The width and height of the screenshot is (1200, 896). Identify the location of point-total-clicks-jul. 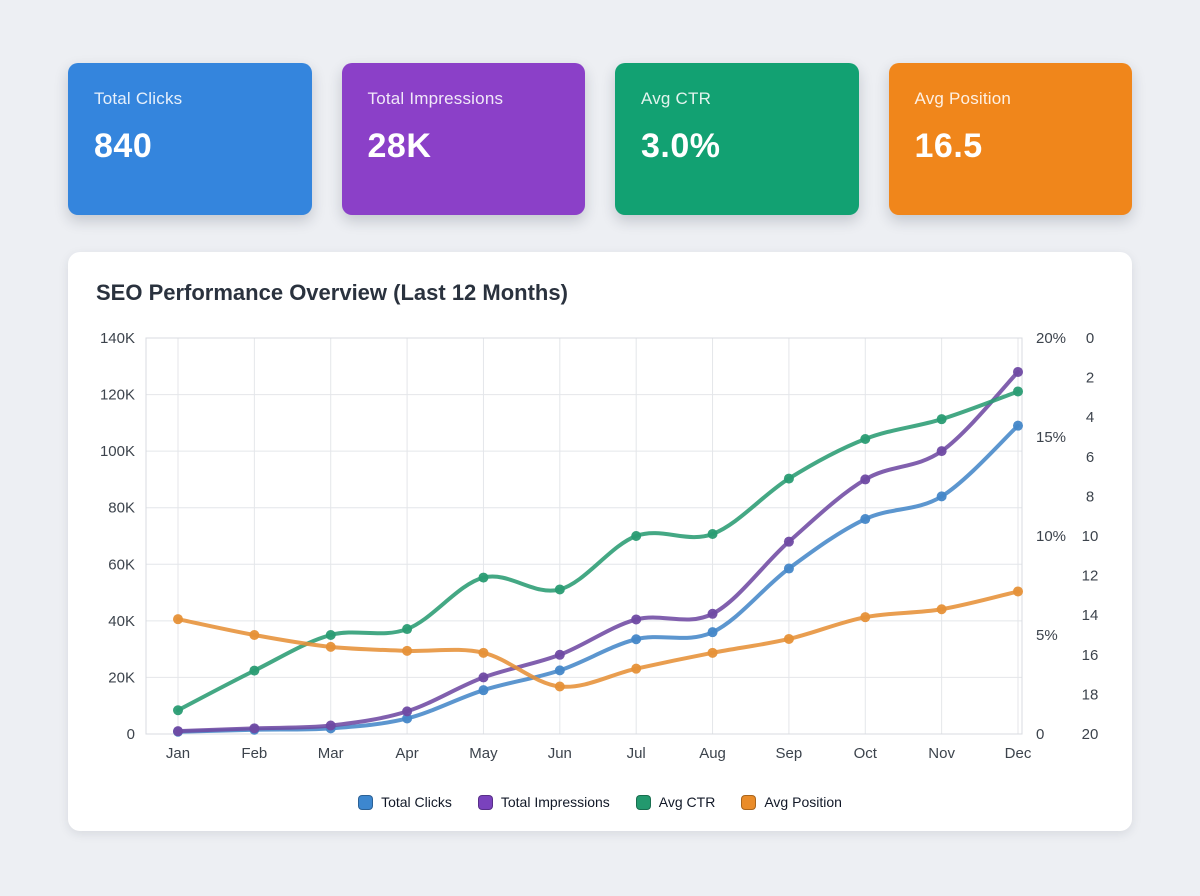
(636, 639).